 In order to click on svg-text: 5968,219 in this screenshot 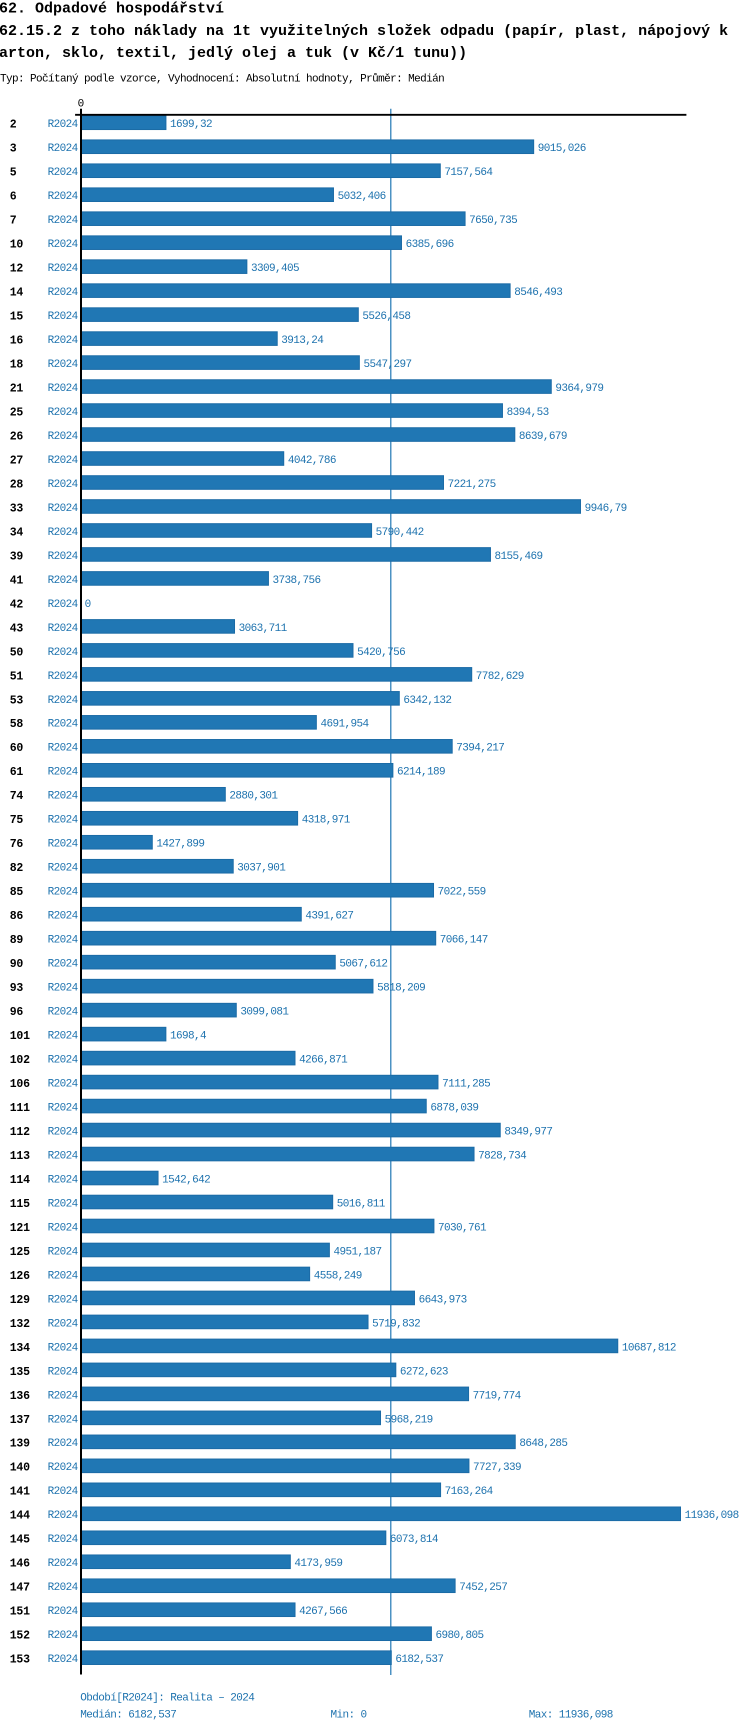, I will do `click(409, 1420)`.